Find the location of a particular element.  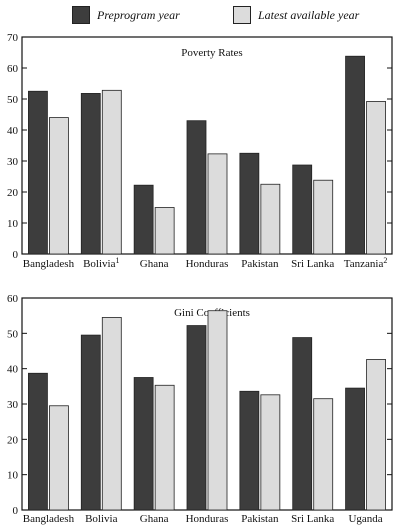

category-label: Bolivia is located at coordinates (101, 519).